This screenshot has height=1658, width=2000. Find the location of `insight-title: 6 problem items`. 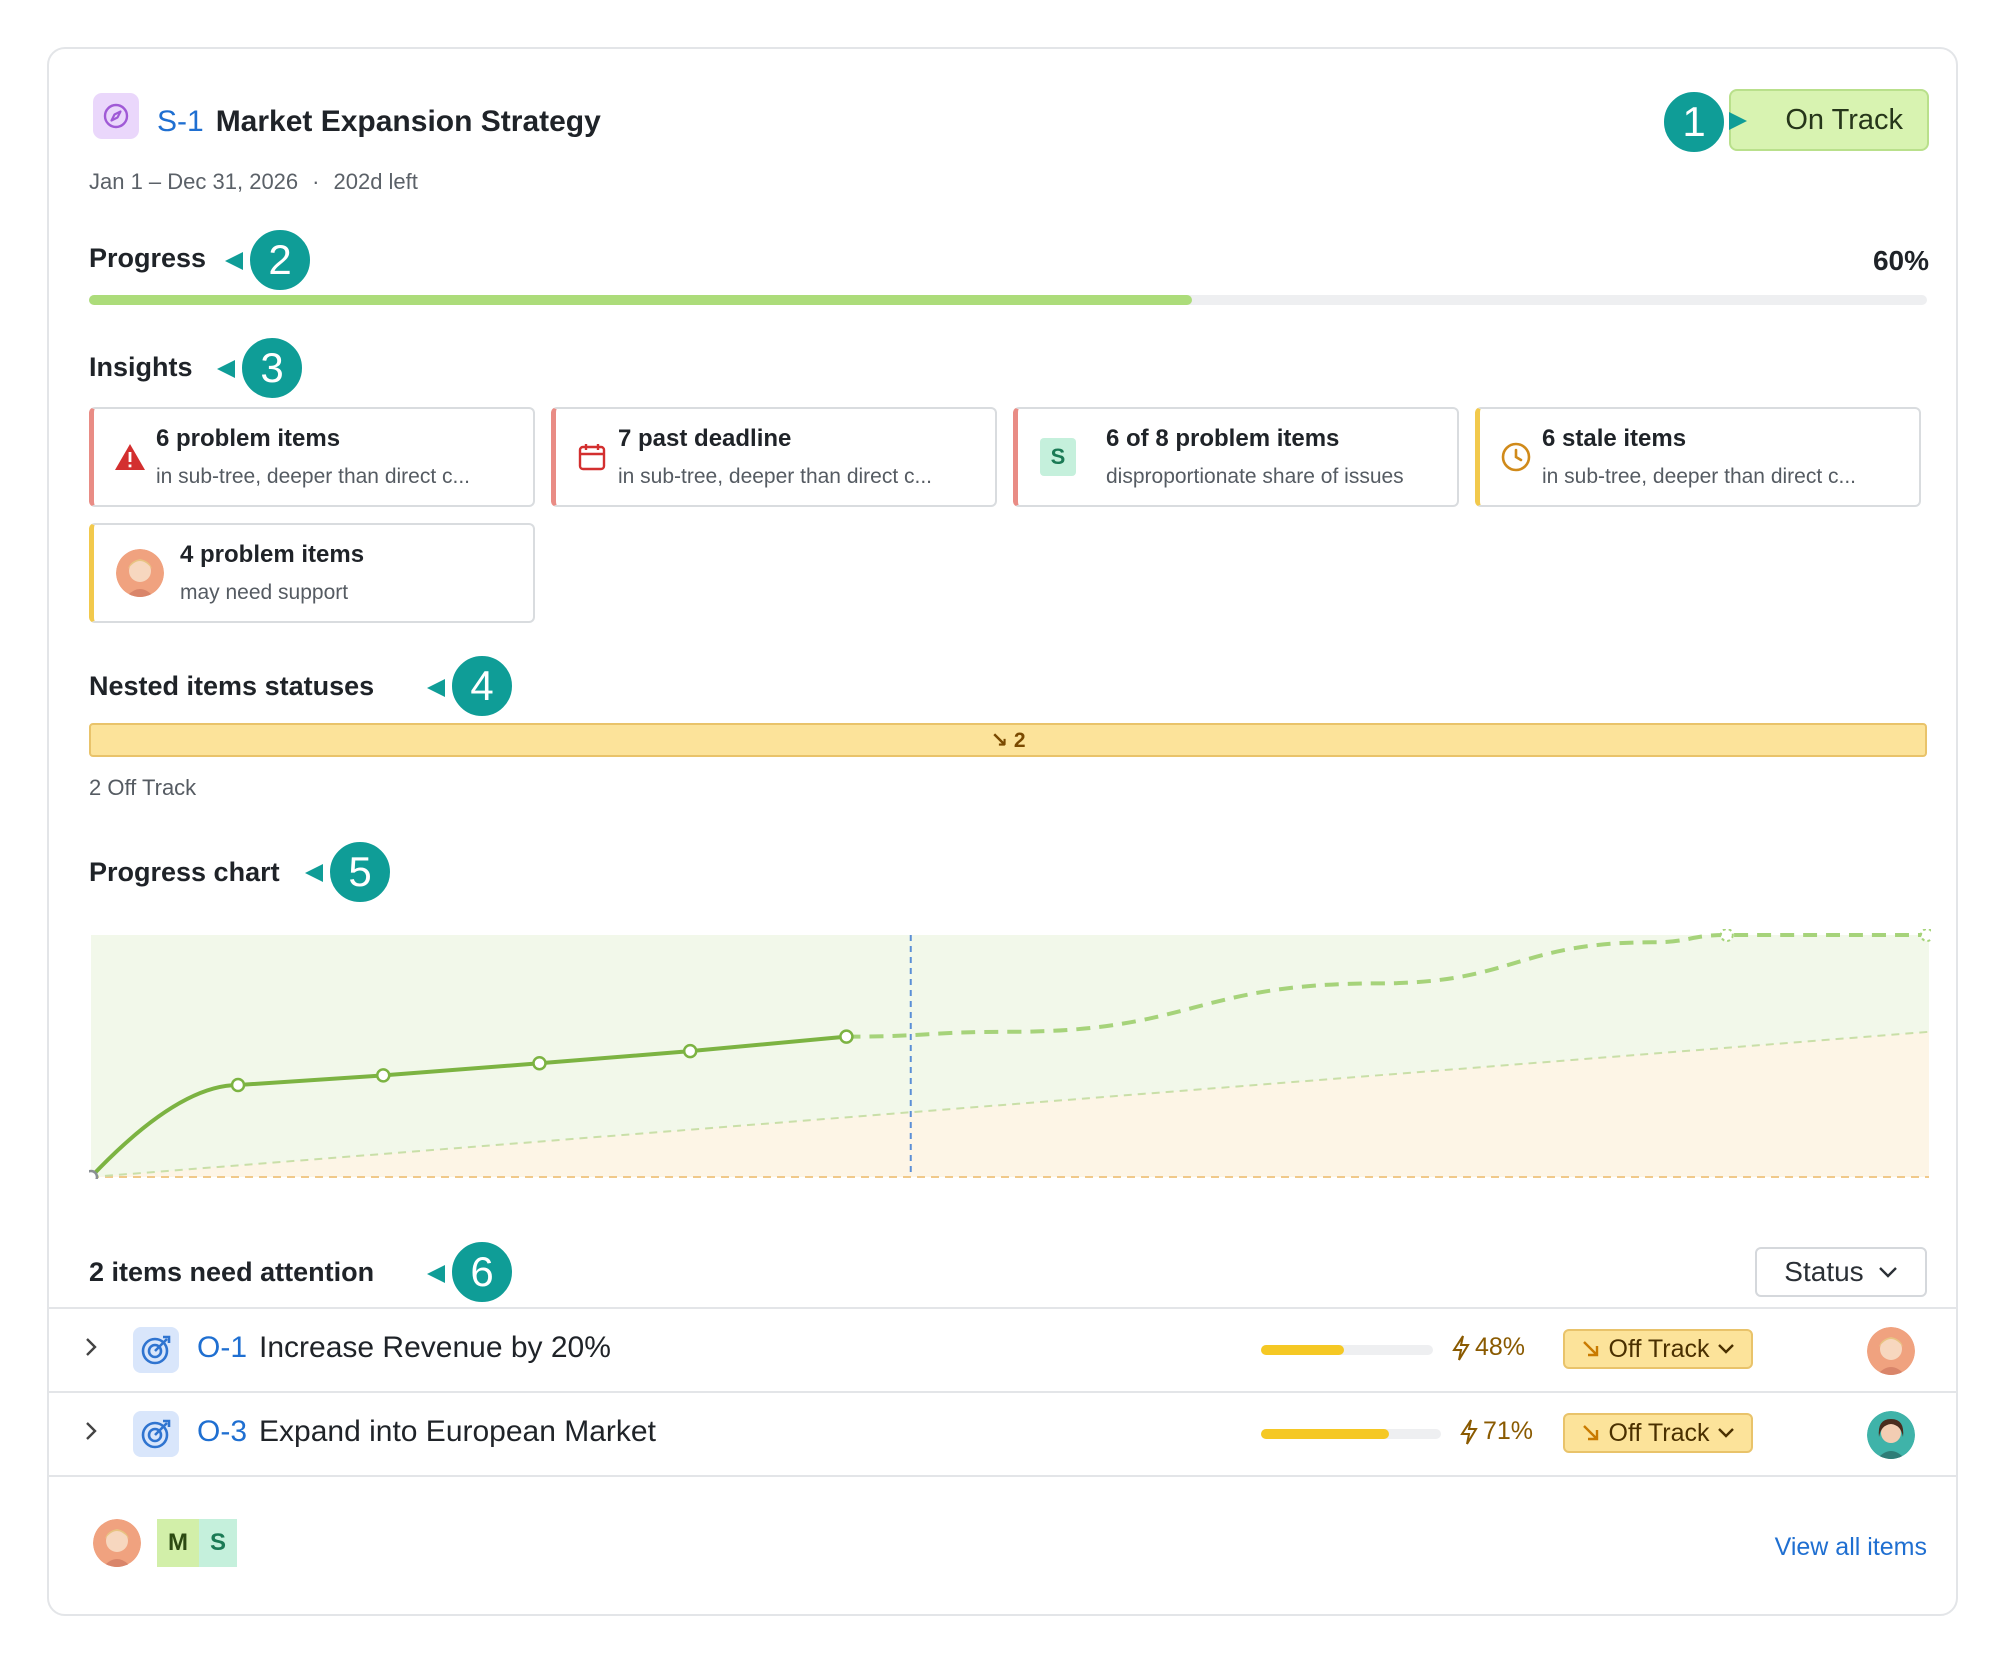

insight-title: 6 problem items is located at coordinates (248, 438).